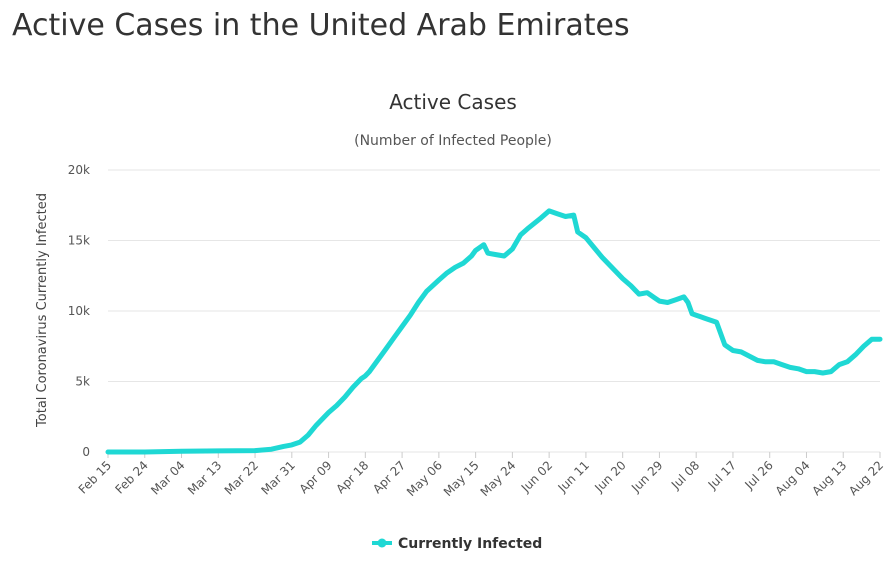 The width and height of the screenshot is (894, 563). I want to click on x-tick-label: Feb 15, so click(95, 477).